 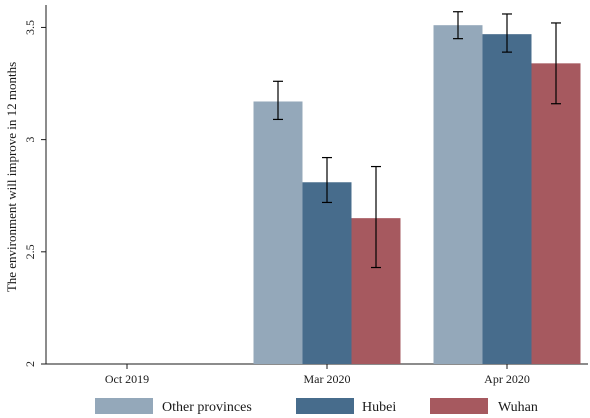 What do you see at coordinates (507, 379) in the screenshot?
I see `x-tick-label: Apr 2020` at bounding box center [507, 379].